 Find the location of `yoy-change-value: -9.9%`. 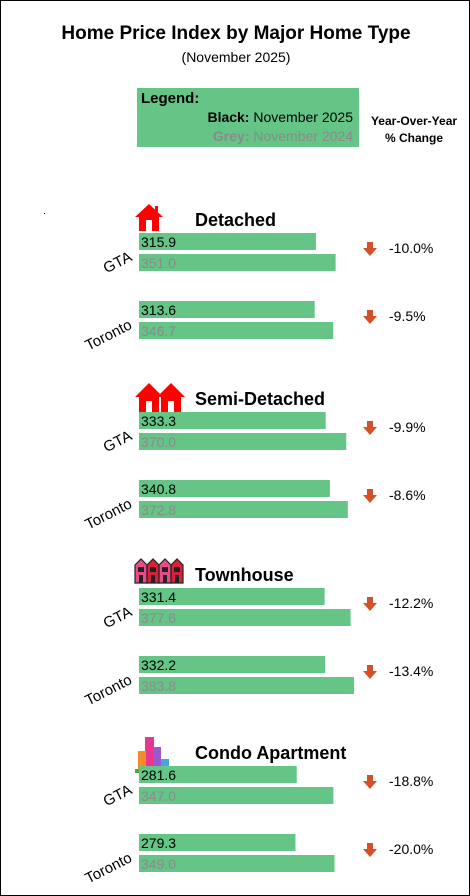

yoy-change-value: -9.9% is located at coordinates (407, 427).